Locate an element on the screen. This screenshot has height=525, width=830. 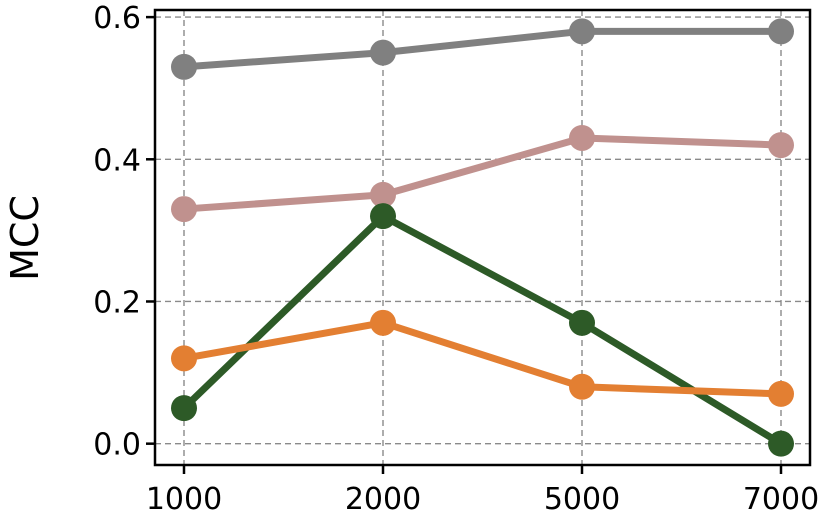
x-tick-label: 5000 is located at coordinates (582, 499).